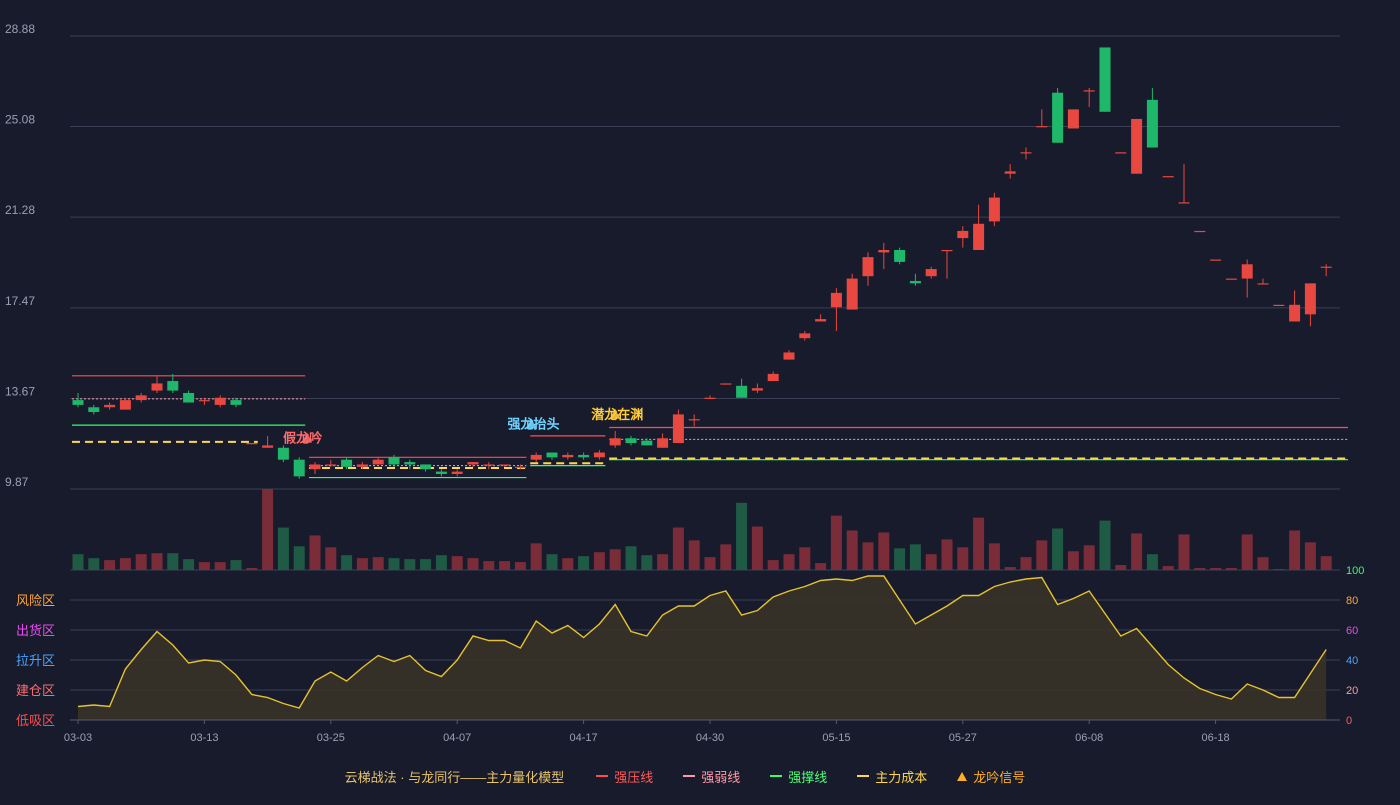  I want to click on legend-item-main-cost: 主力成本, so click(892, 776).